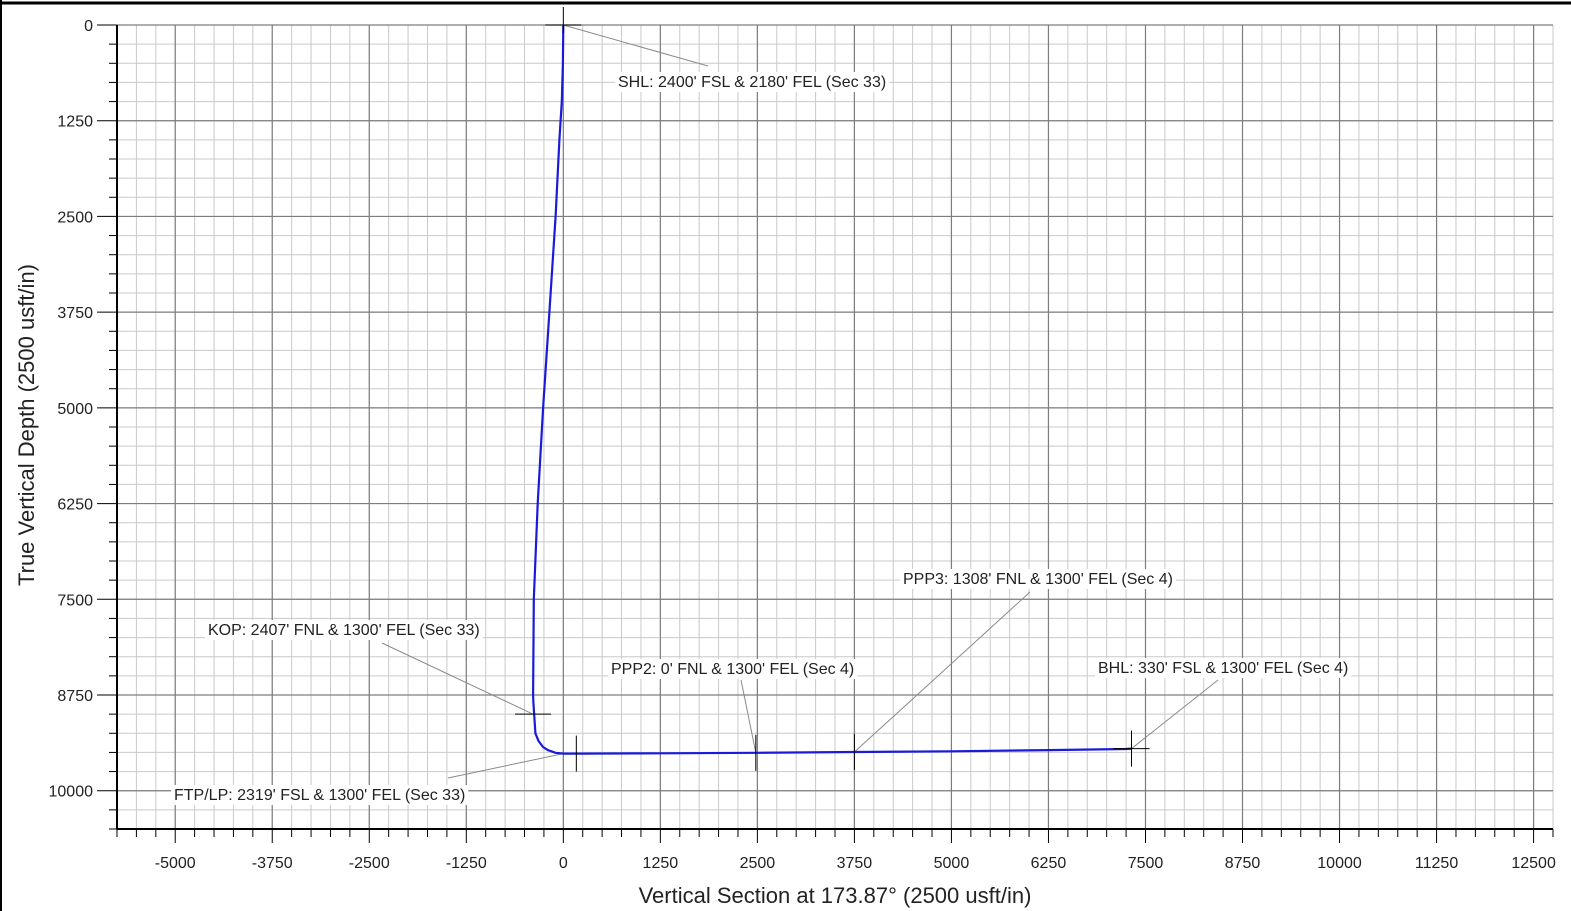 The width and height of the screenshot is (1571, 911). What do you see at coordinates (75, 600) in the screenshot?
I see `y-tick-label: 7500` at bounding box center [75, 600].